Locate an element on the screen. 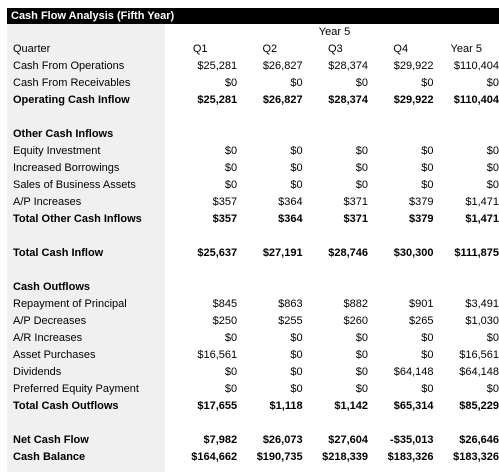 Image resolution: width=499 pixels, height=472 pixels. cell-q3: $27,604 is located at coordinates (348, 440).